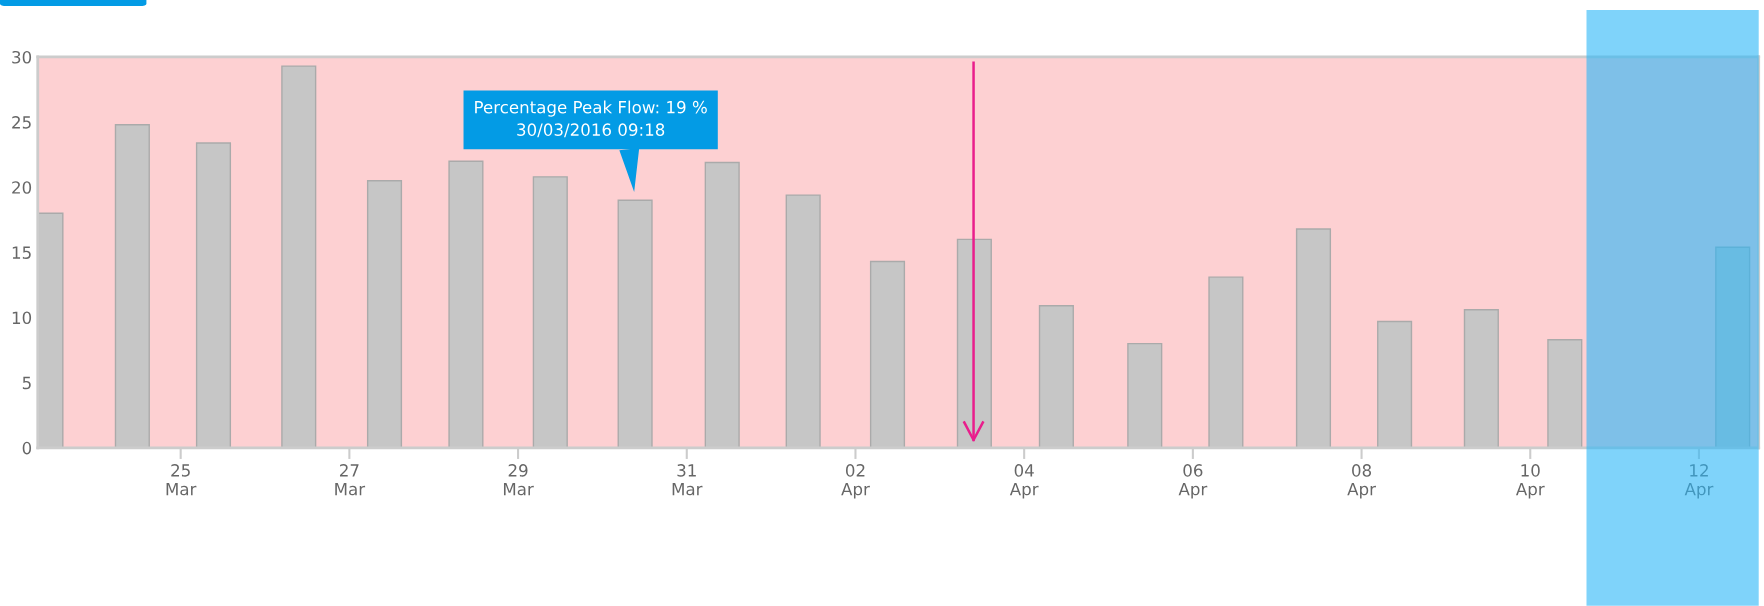  I want to click on x-tick-label: 02 Apr, so click(855, 481).